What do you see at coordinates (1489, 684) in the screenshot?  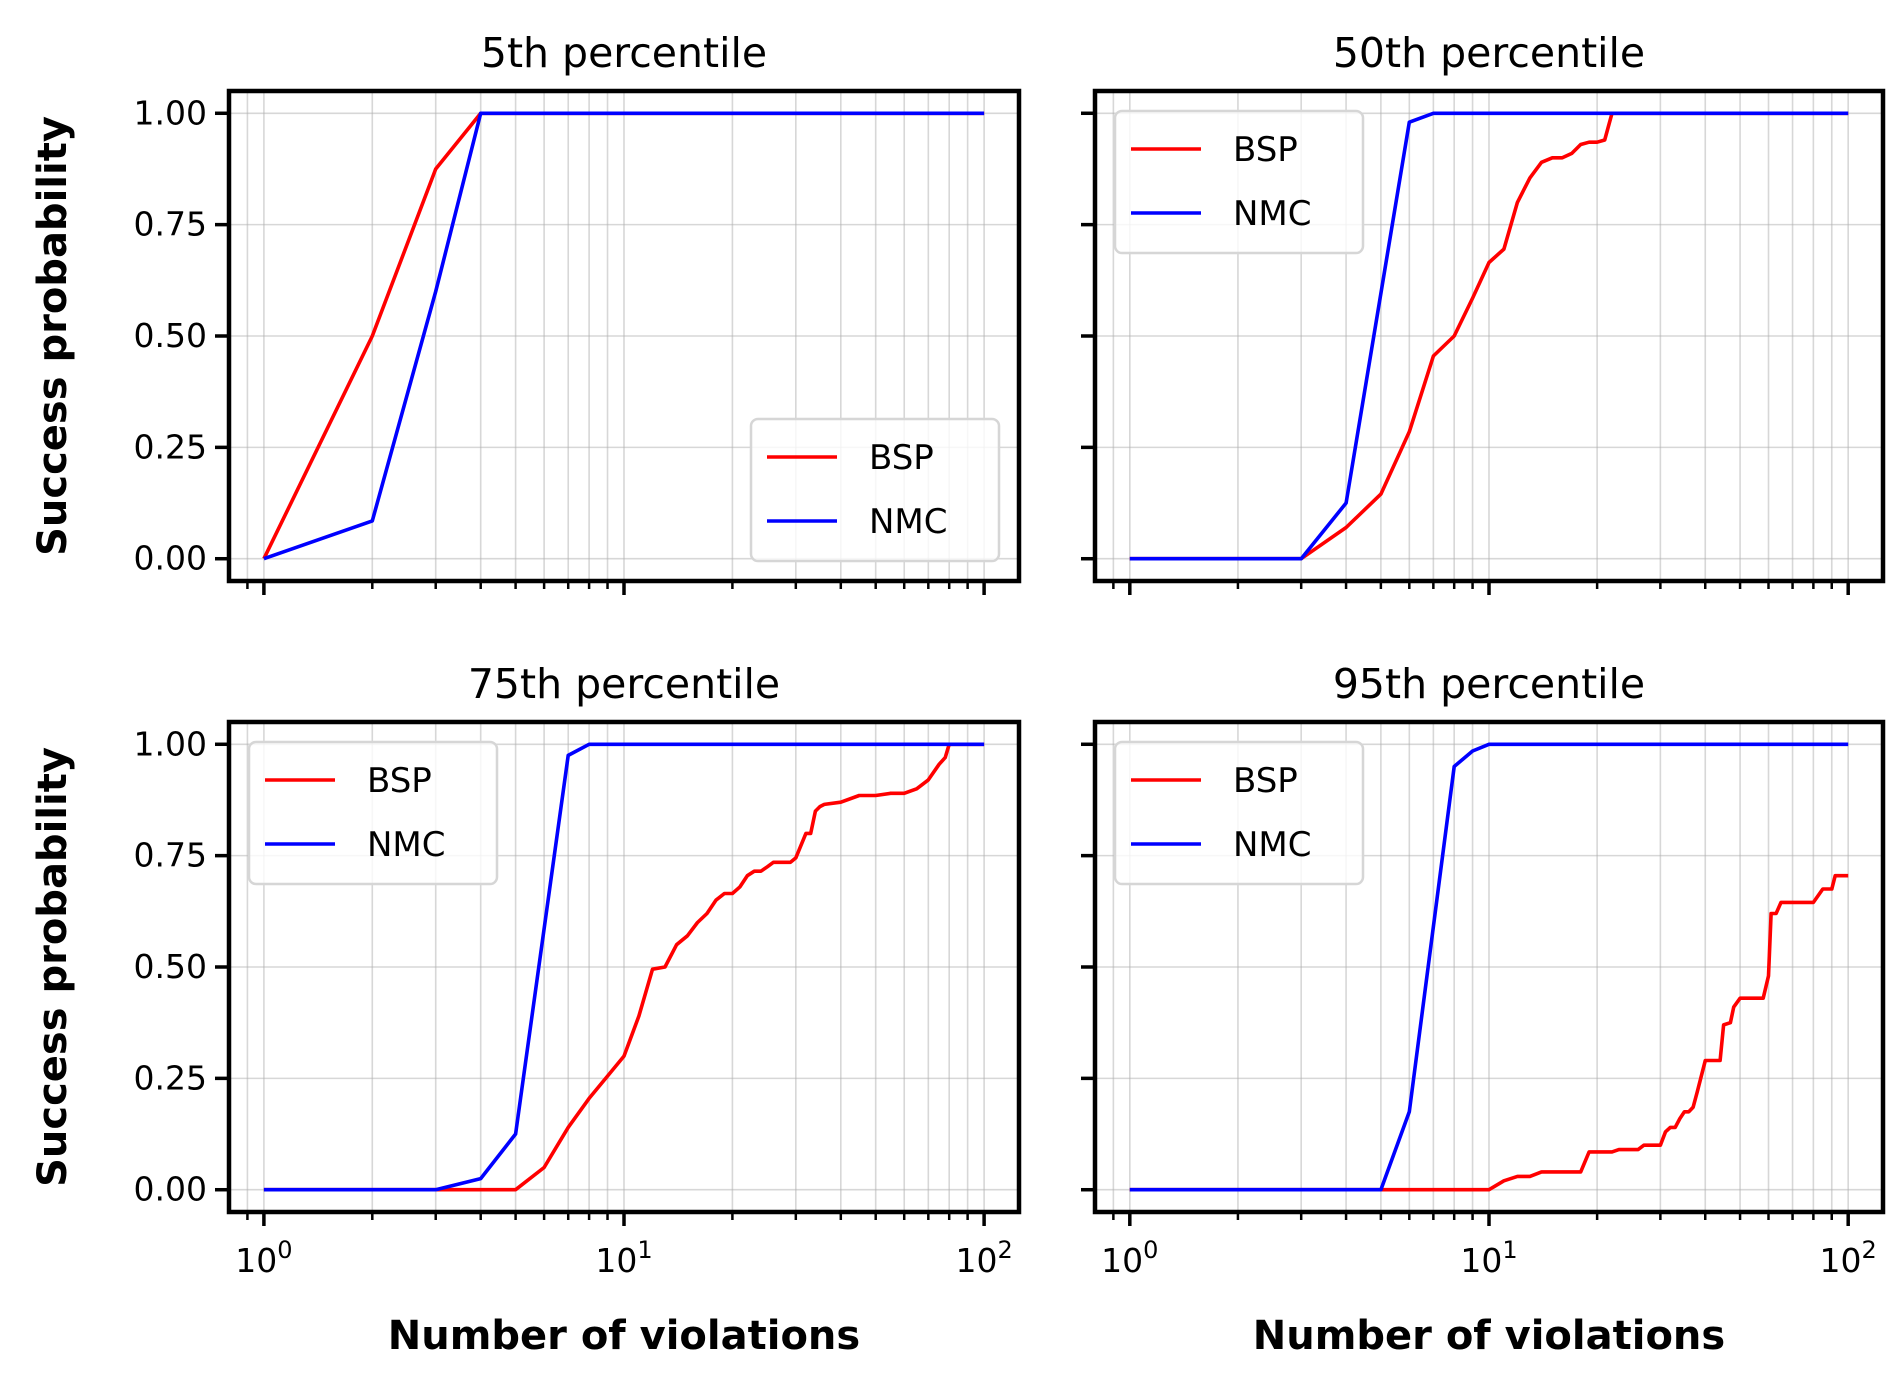 I see `subplot-title: 95th percentile` at bounding box center [1489, 684].